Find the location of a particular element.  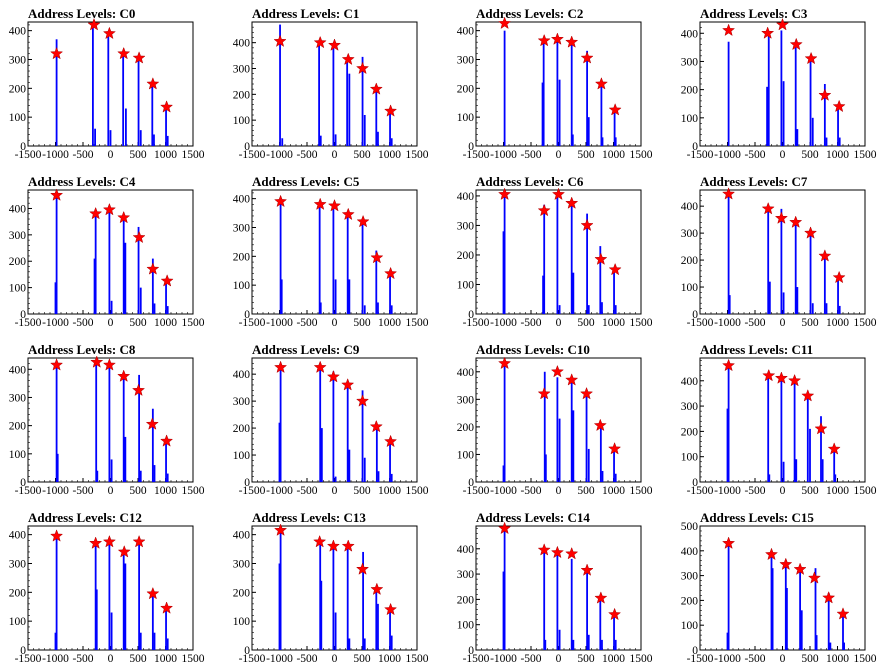

chart-title: Address Levels: C7 is located at coordinates (754, 181).